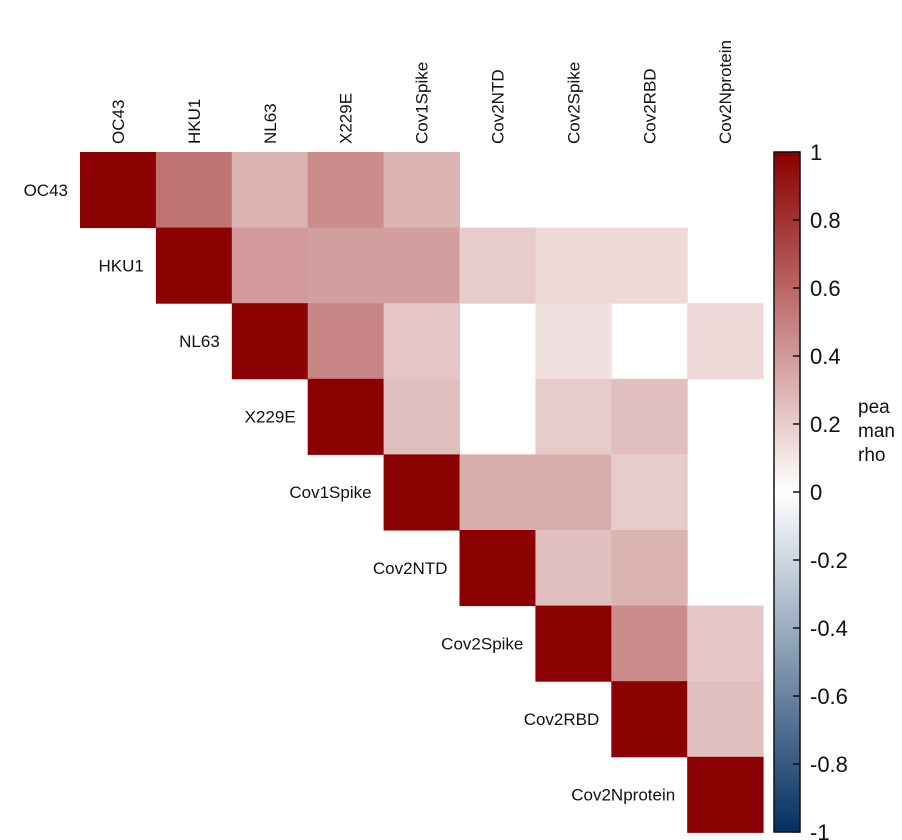  Describe the element at coordinates (330, 492) in the screenshot. I see `row-label-cov1spike: Cov1Spike` at that location.